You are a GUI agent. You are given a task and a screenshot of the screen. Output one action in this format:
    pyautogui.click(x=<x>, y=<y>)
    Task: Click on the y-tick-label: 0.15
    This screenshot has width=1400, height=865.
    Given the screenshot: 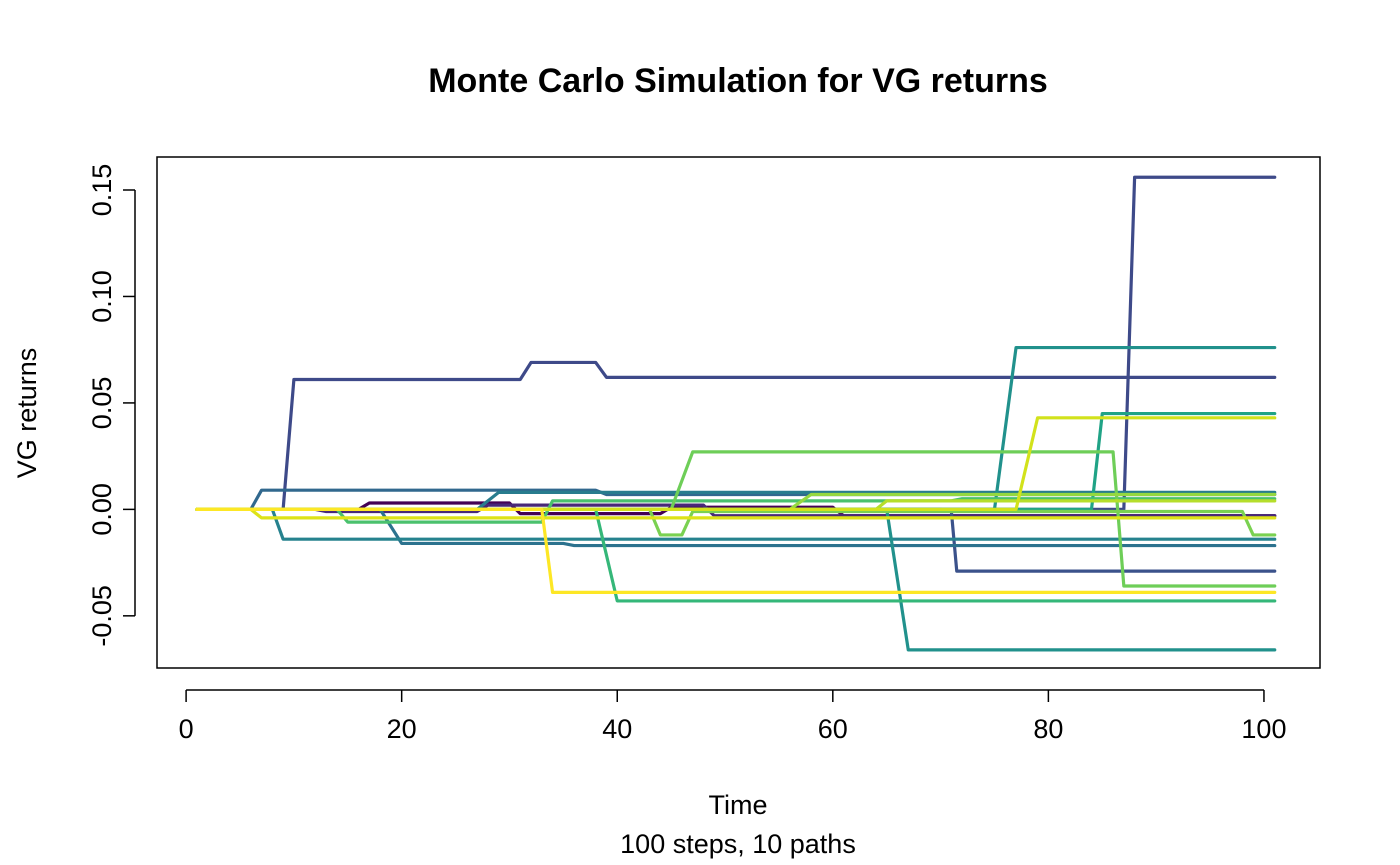 What is the action you would take?
    pyautogui.click(x=102, y=190)
    